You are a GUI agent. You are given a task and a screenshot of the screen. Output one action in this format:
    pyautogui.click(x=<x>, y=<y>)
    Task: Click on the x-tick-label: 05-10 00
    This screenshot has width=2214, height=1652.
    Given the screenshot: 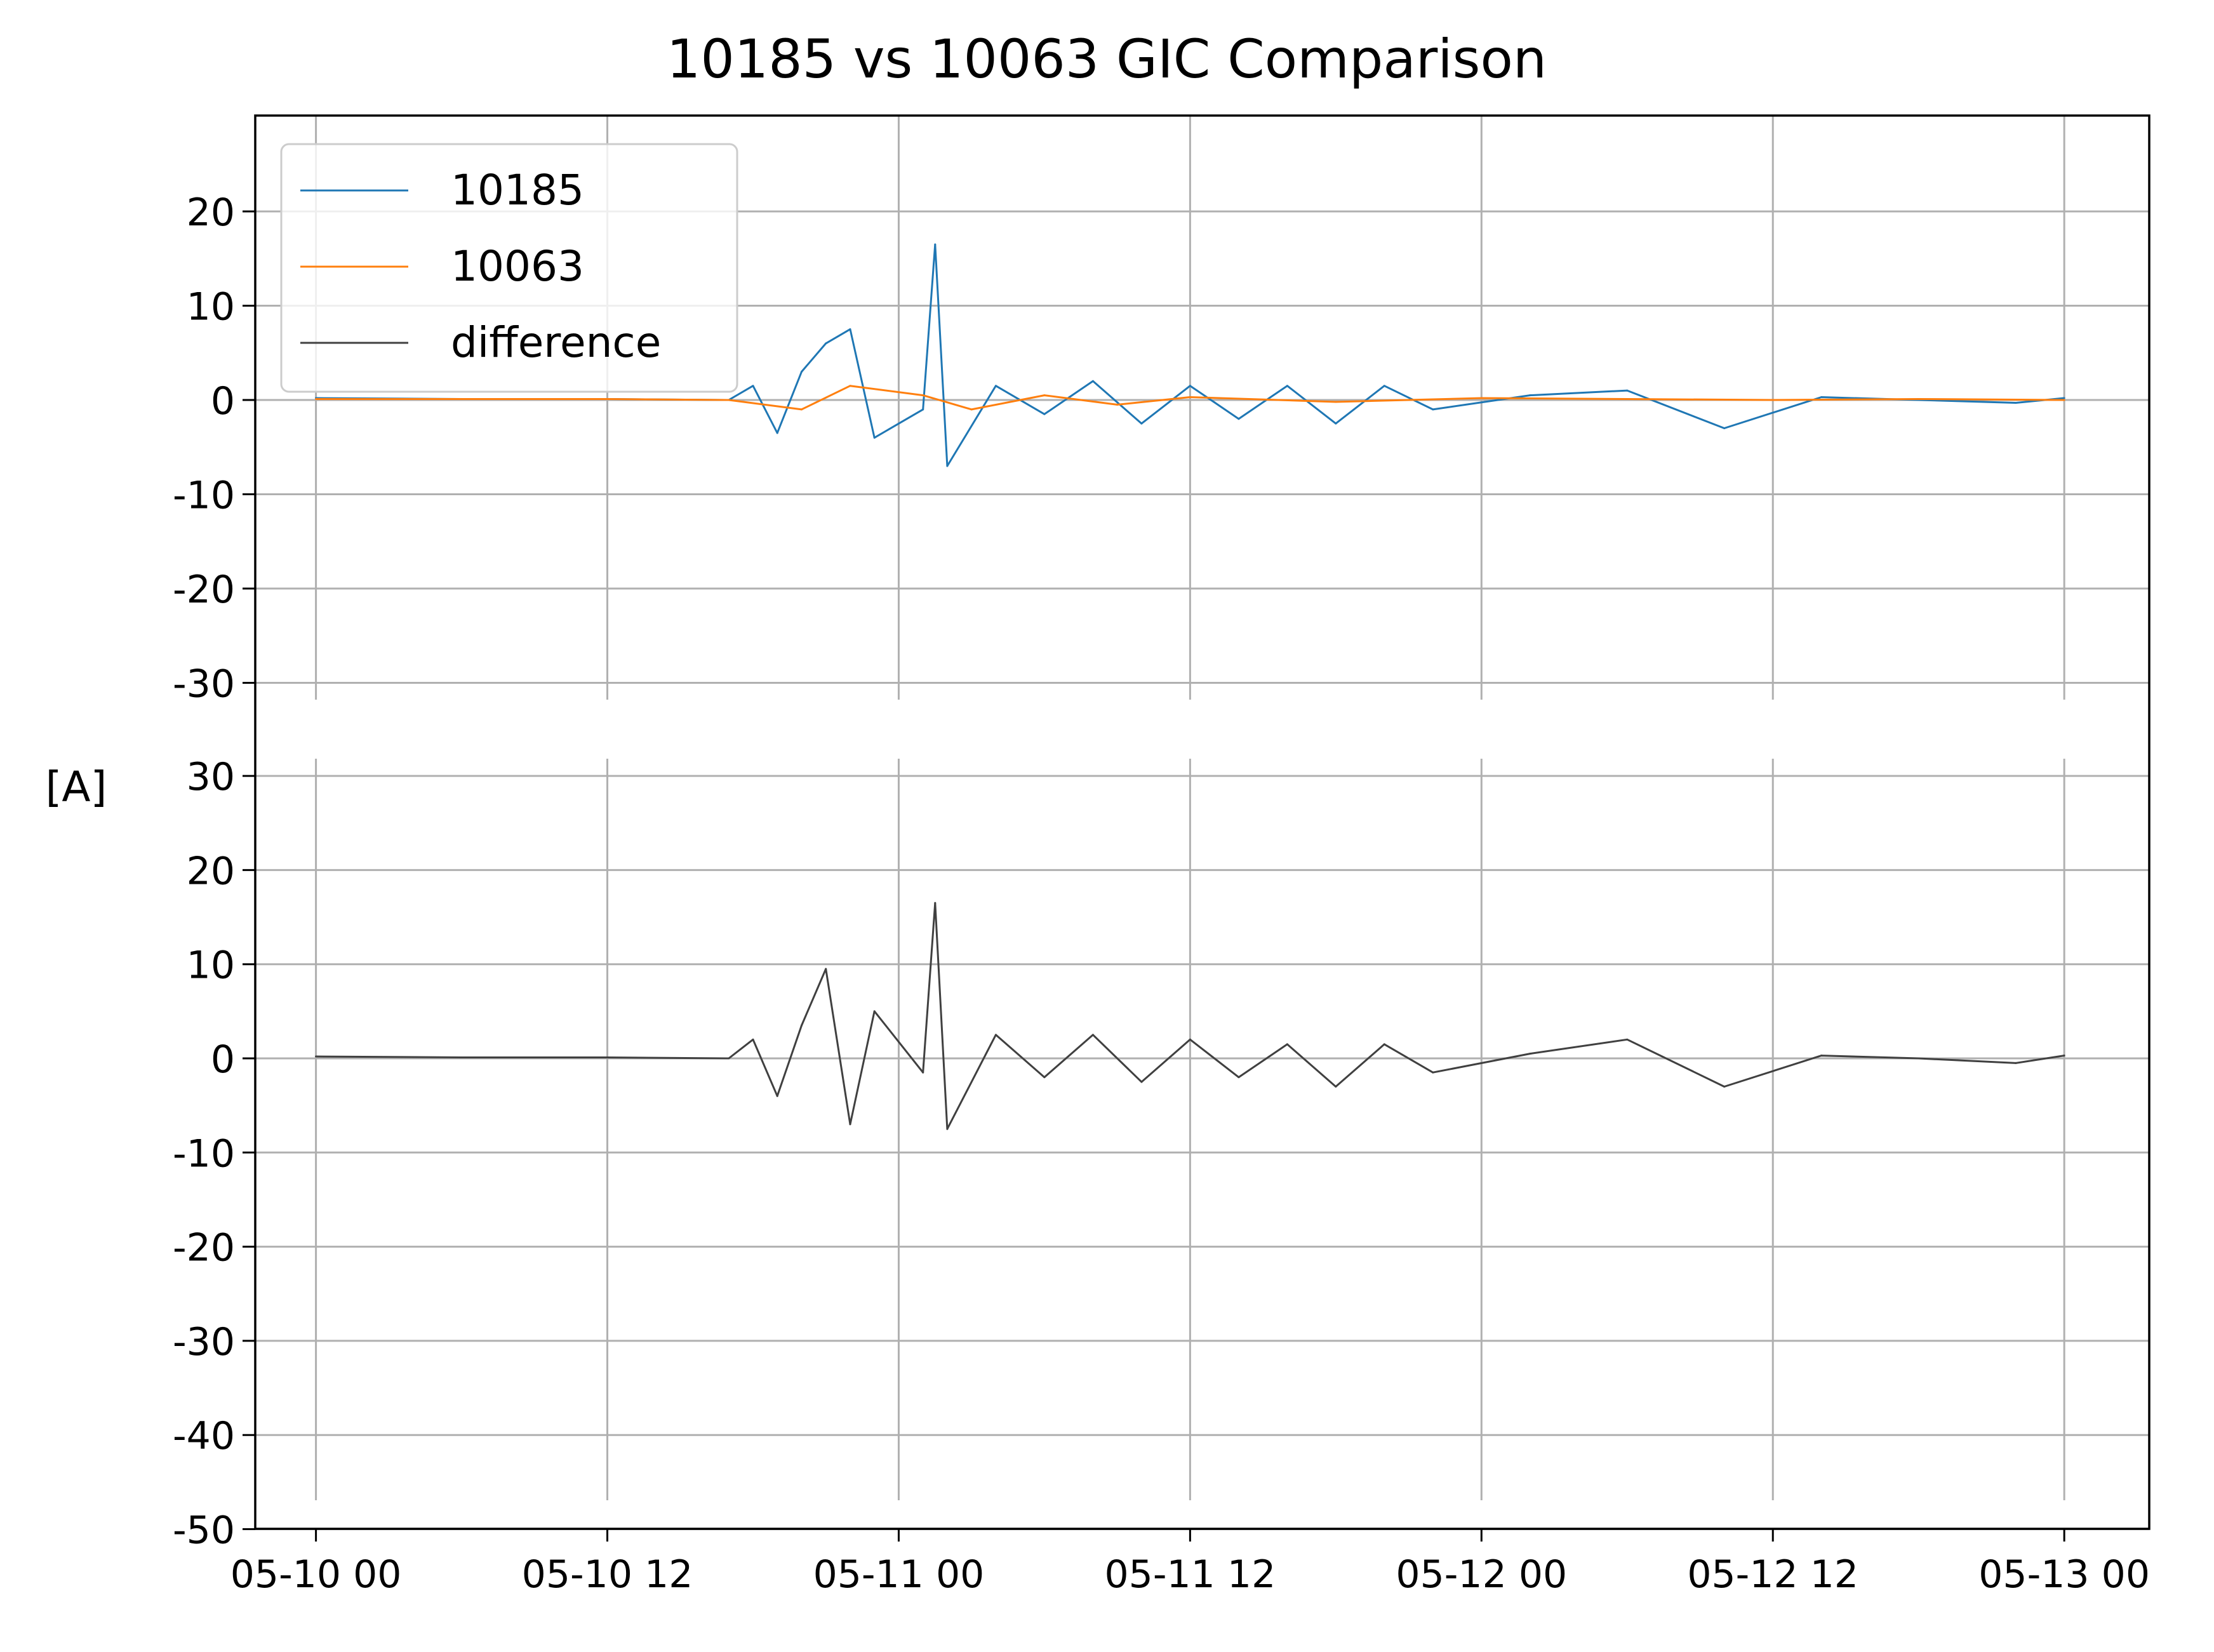 What is the action you would take?
    pyautogui.click(x=316, y=1574)
    